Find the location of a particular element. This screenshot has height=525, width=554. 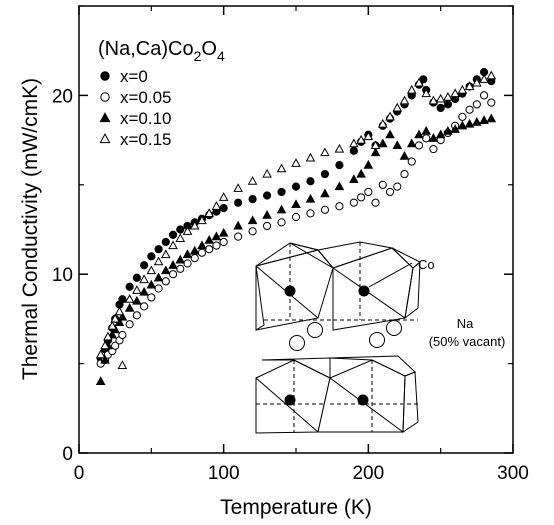

legend-label: x=0.10 is located at coordinates (146, 118).